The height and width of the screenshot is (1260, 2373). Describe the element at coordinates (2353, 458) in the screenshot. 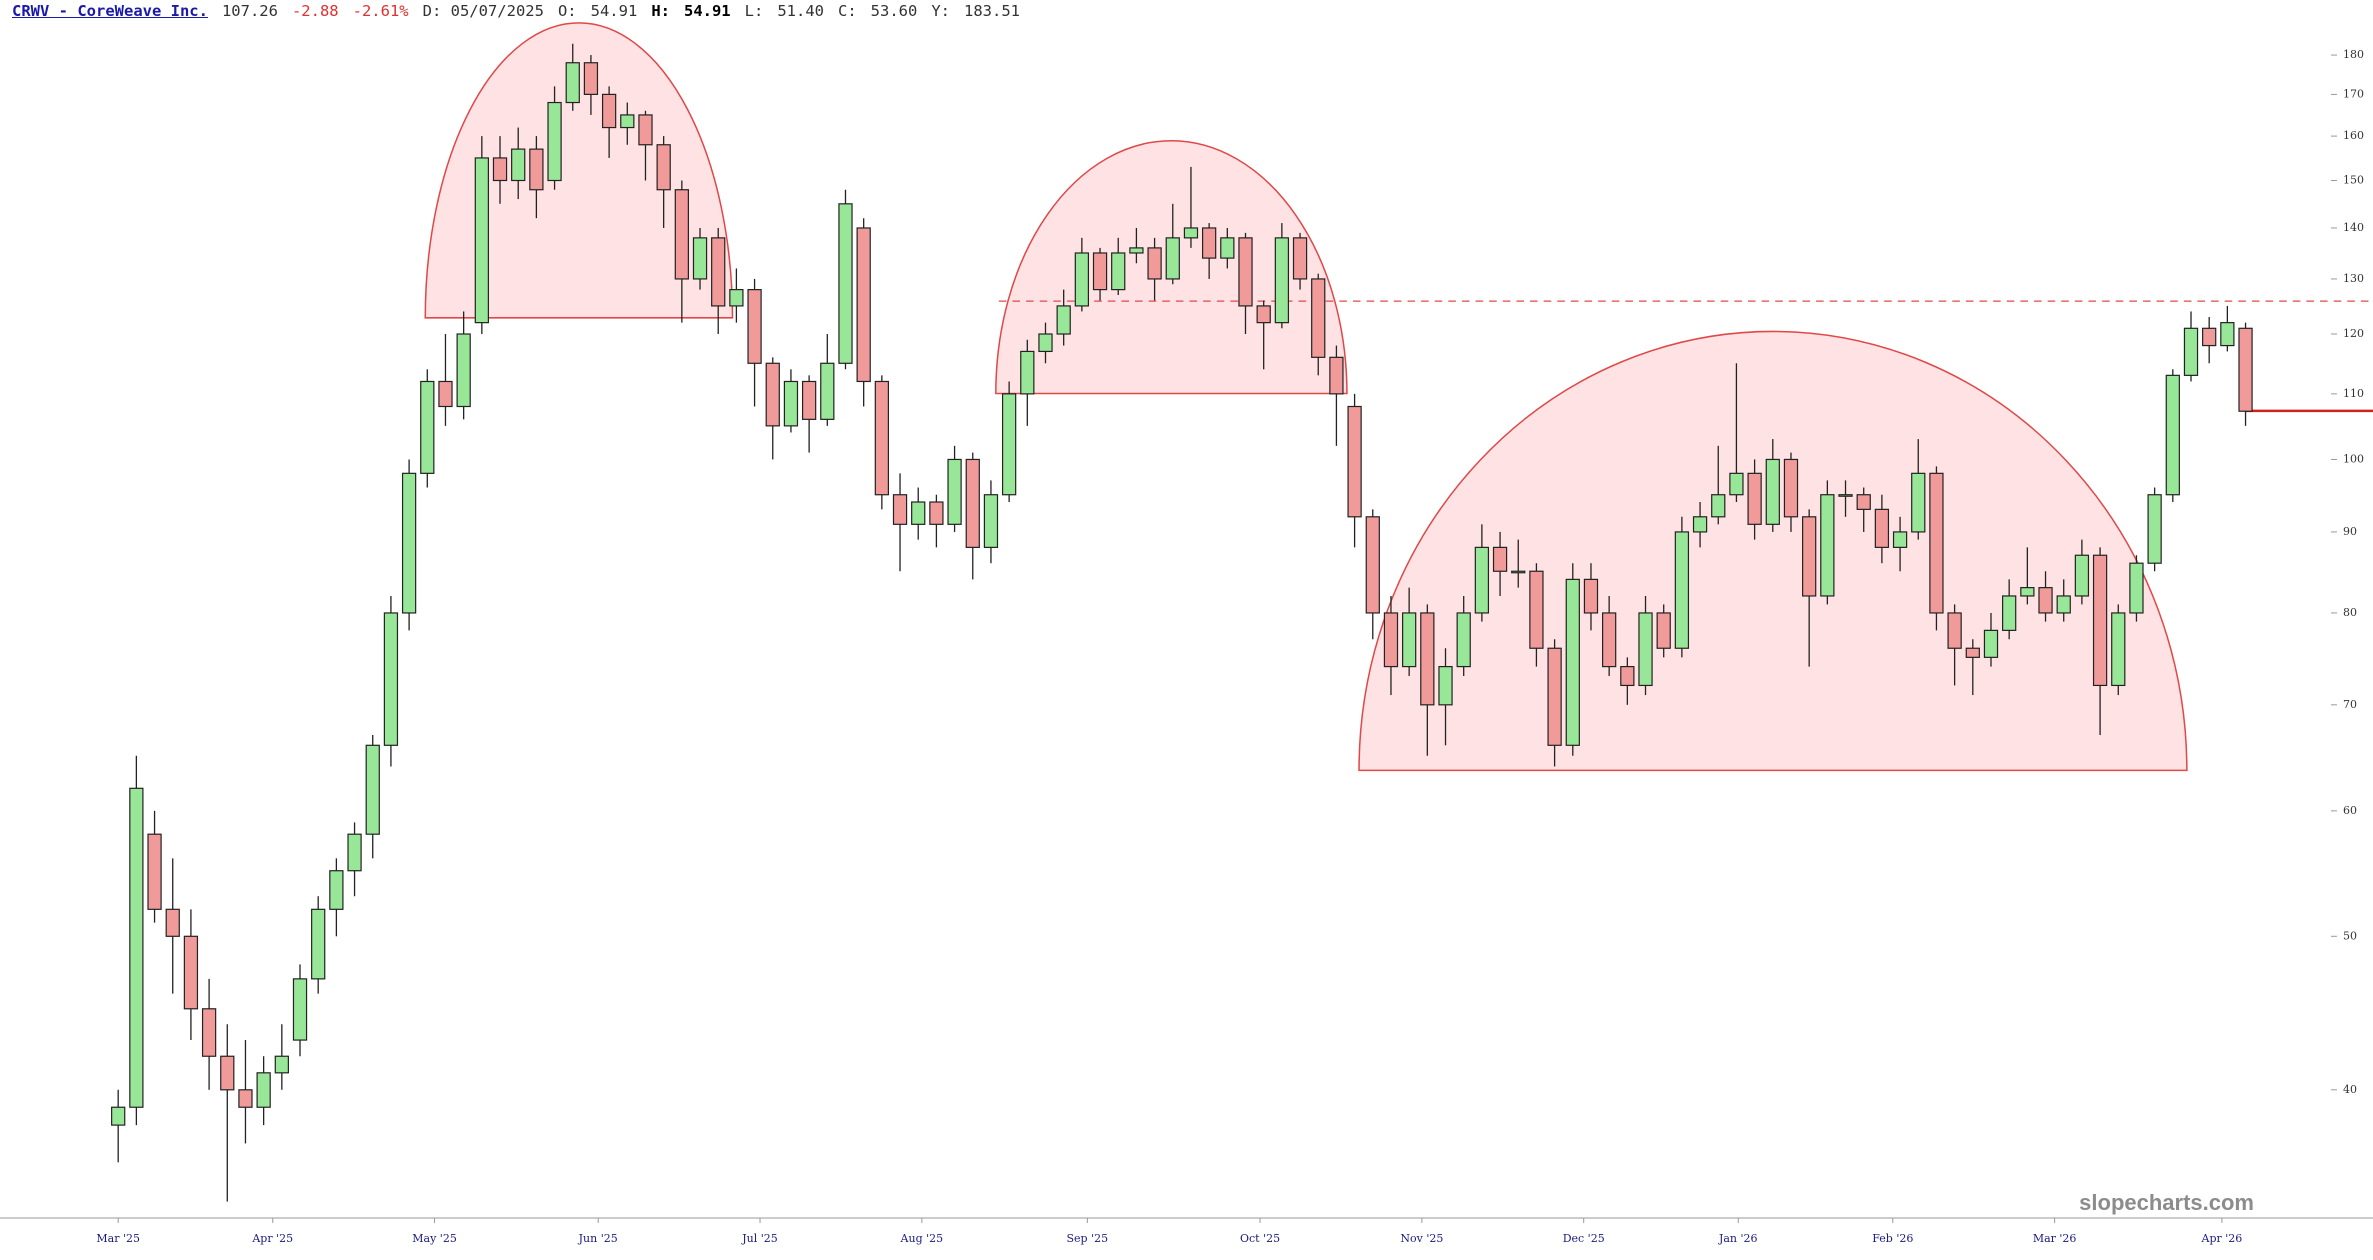

I see `y-tick-label: 100` at that location.